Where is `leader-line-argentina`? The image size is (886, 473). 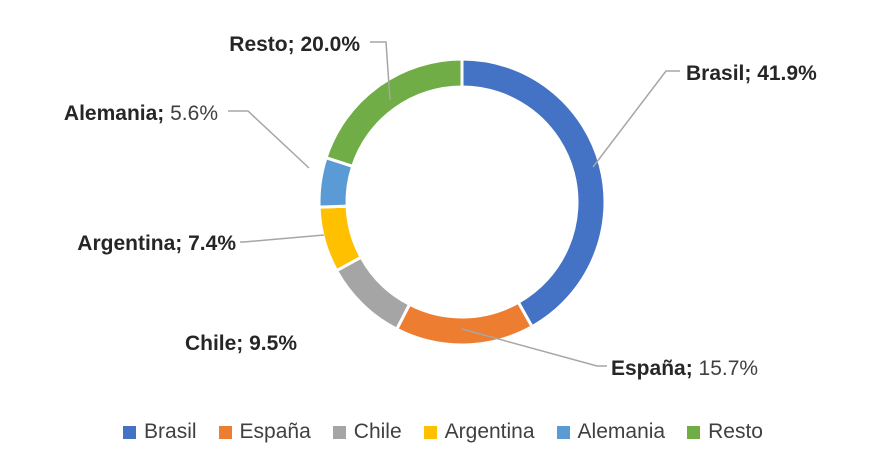
leader-line-argentina is located at coordinates (282, 238).